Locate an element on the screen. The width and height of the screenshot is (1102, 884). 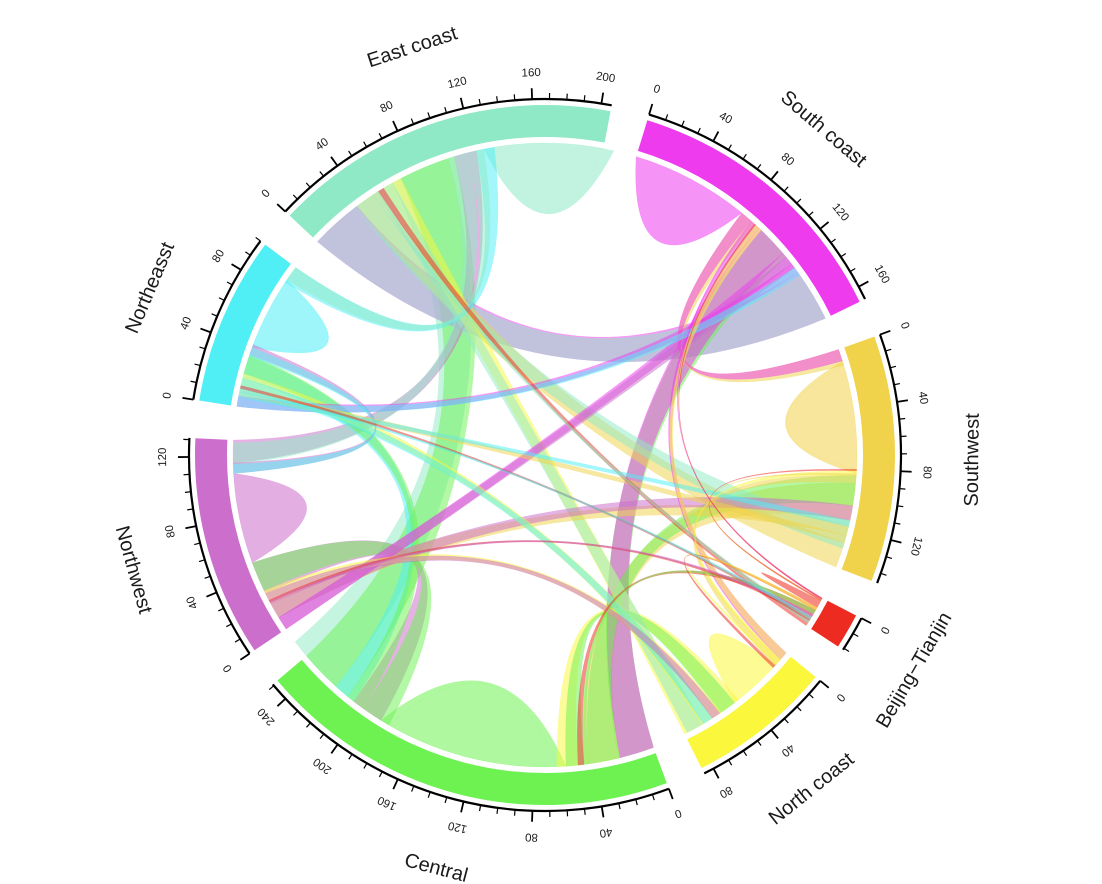
sector-label: Central is located at coordinates (436, 866).